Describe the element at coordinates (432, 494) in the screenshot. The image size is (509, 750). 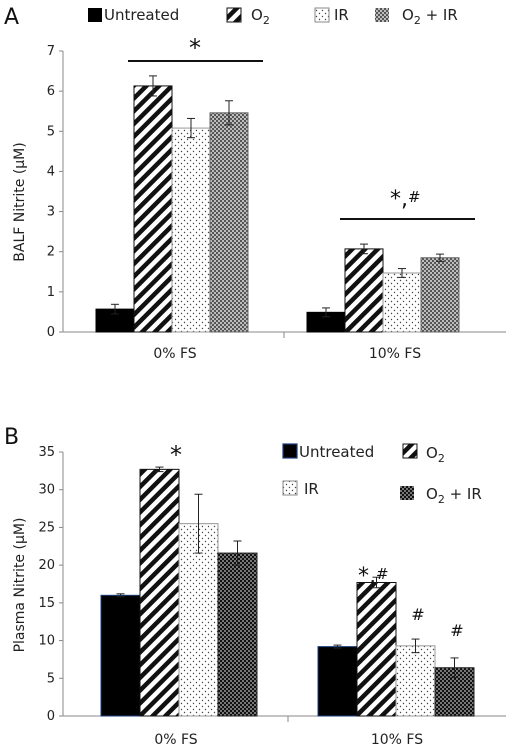
I see `legend-b-label-o2ir-main: O` at that location.